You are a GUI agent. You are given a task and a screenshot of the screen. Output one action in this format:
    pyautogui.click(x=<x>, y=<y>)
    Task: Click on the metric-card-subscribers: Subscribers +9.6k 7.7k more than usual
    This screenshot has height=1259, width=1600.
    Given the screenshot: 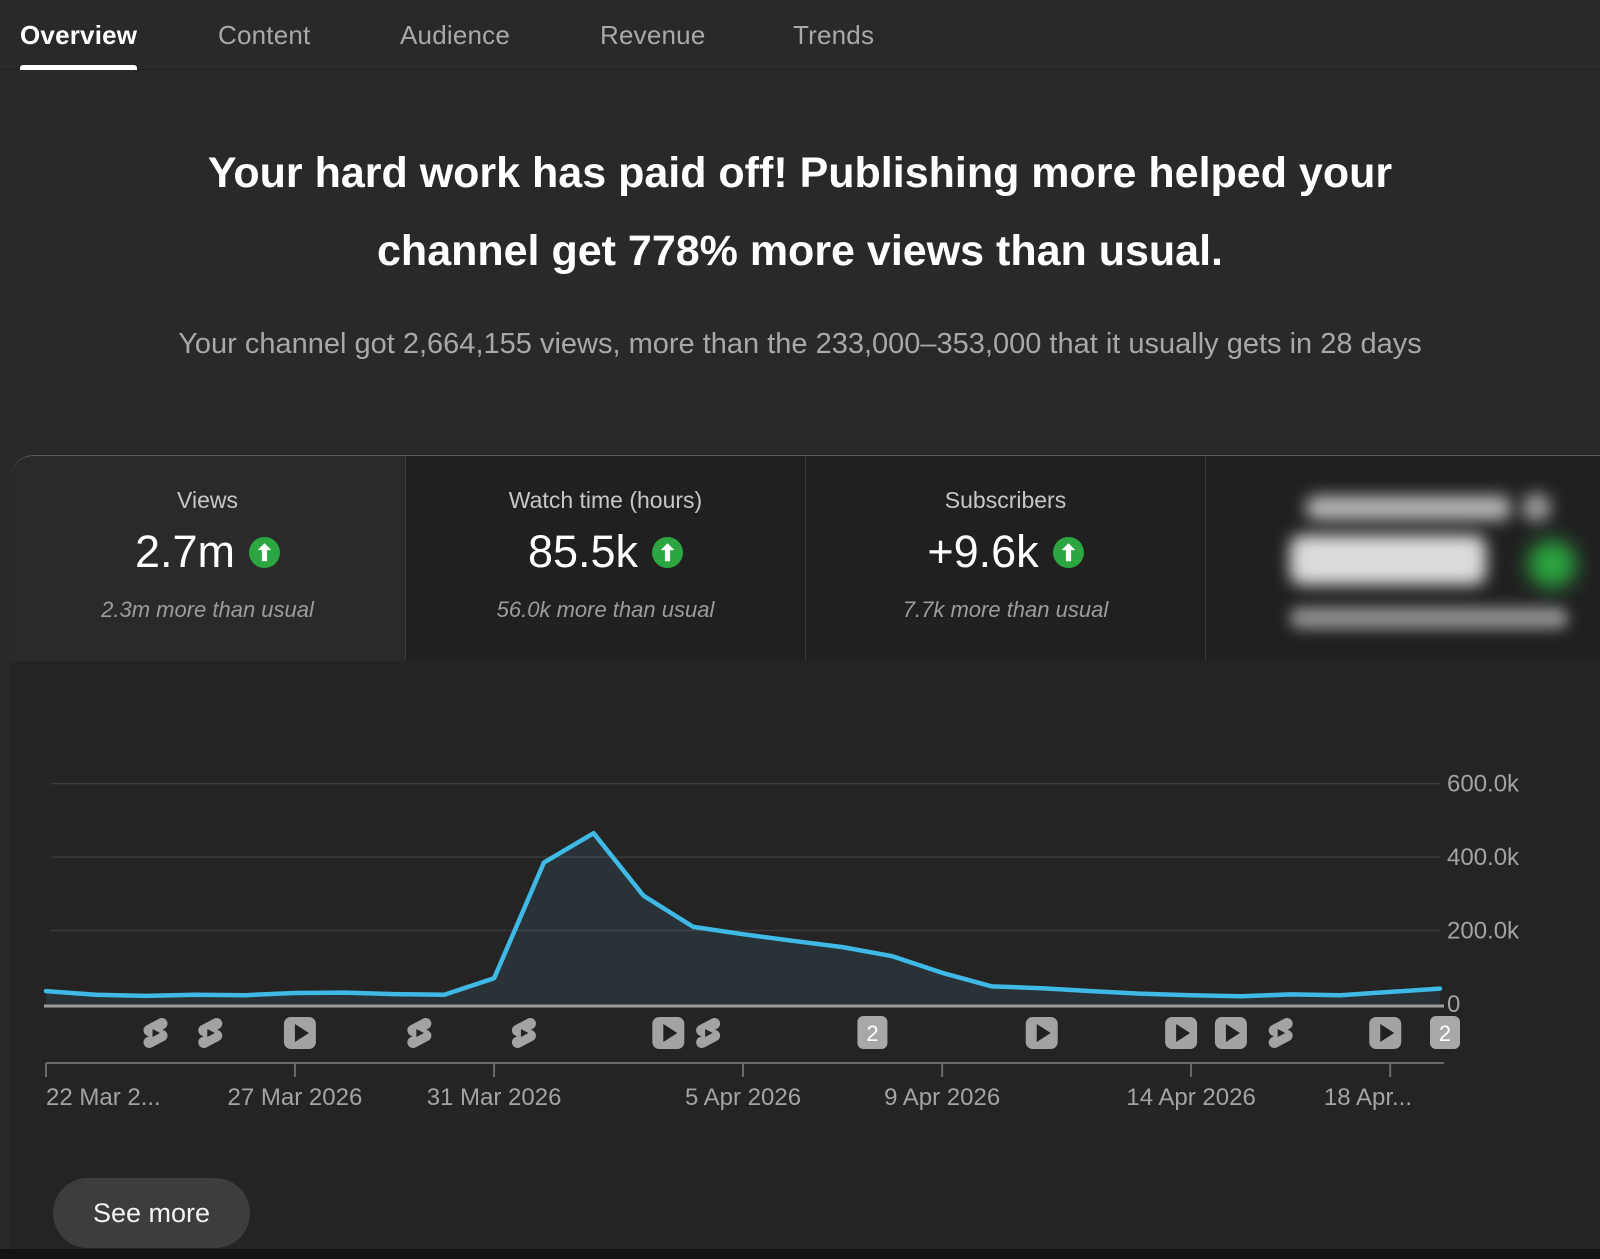 What is the action you would take?
    pyautogui.click(x=1005, y=558)
    